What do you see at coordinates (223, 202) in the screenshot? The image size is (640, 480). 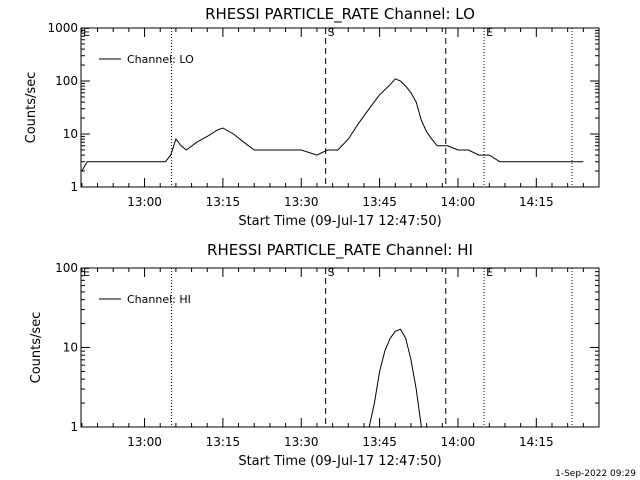 I see `chart-0-x-tick-label: 13:15` at bounding box center [223, 202].